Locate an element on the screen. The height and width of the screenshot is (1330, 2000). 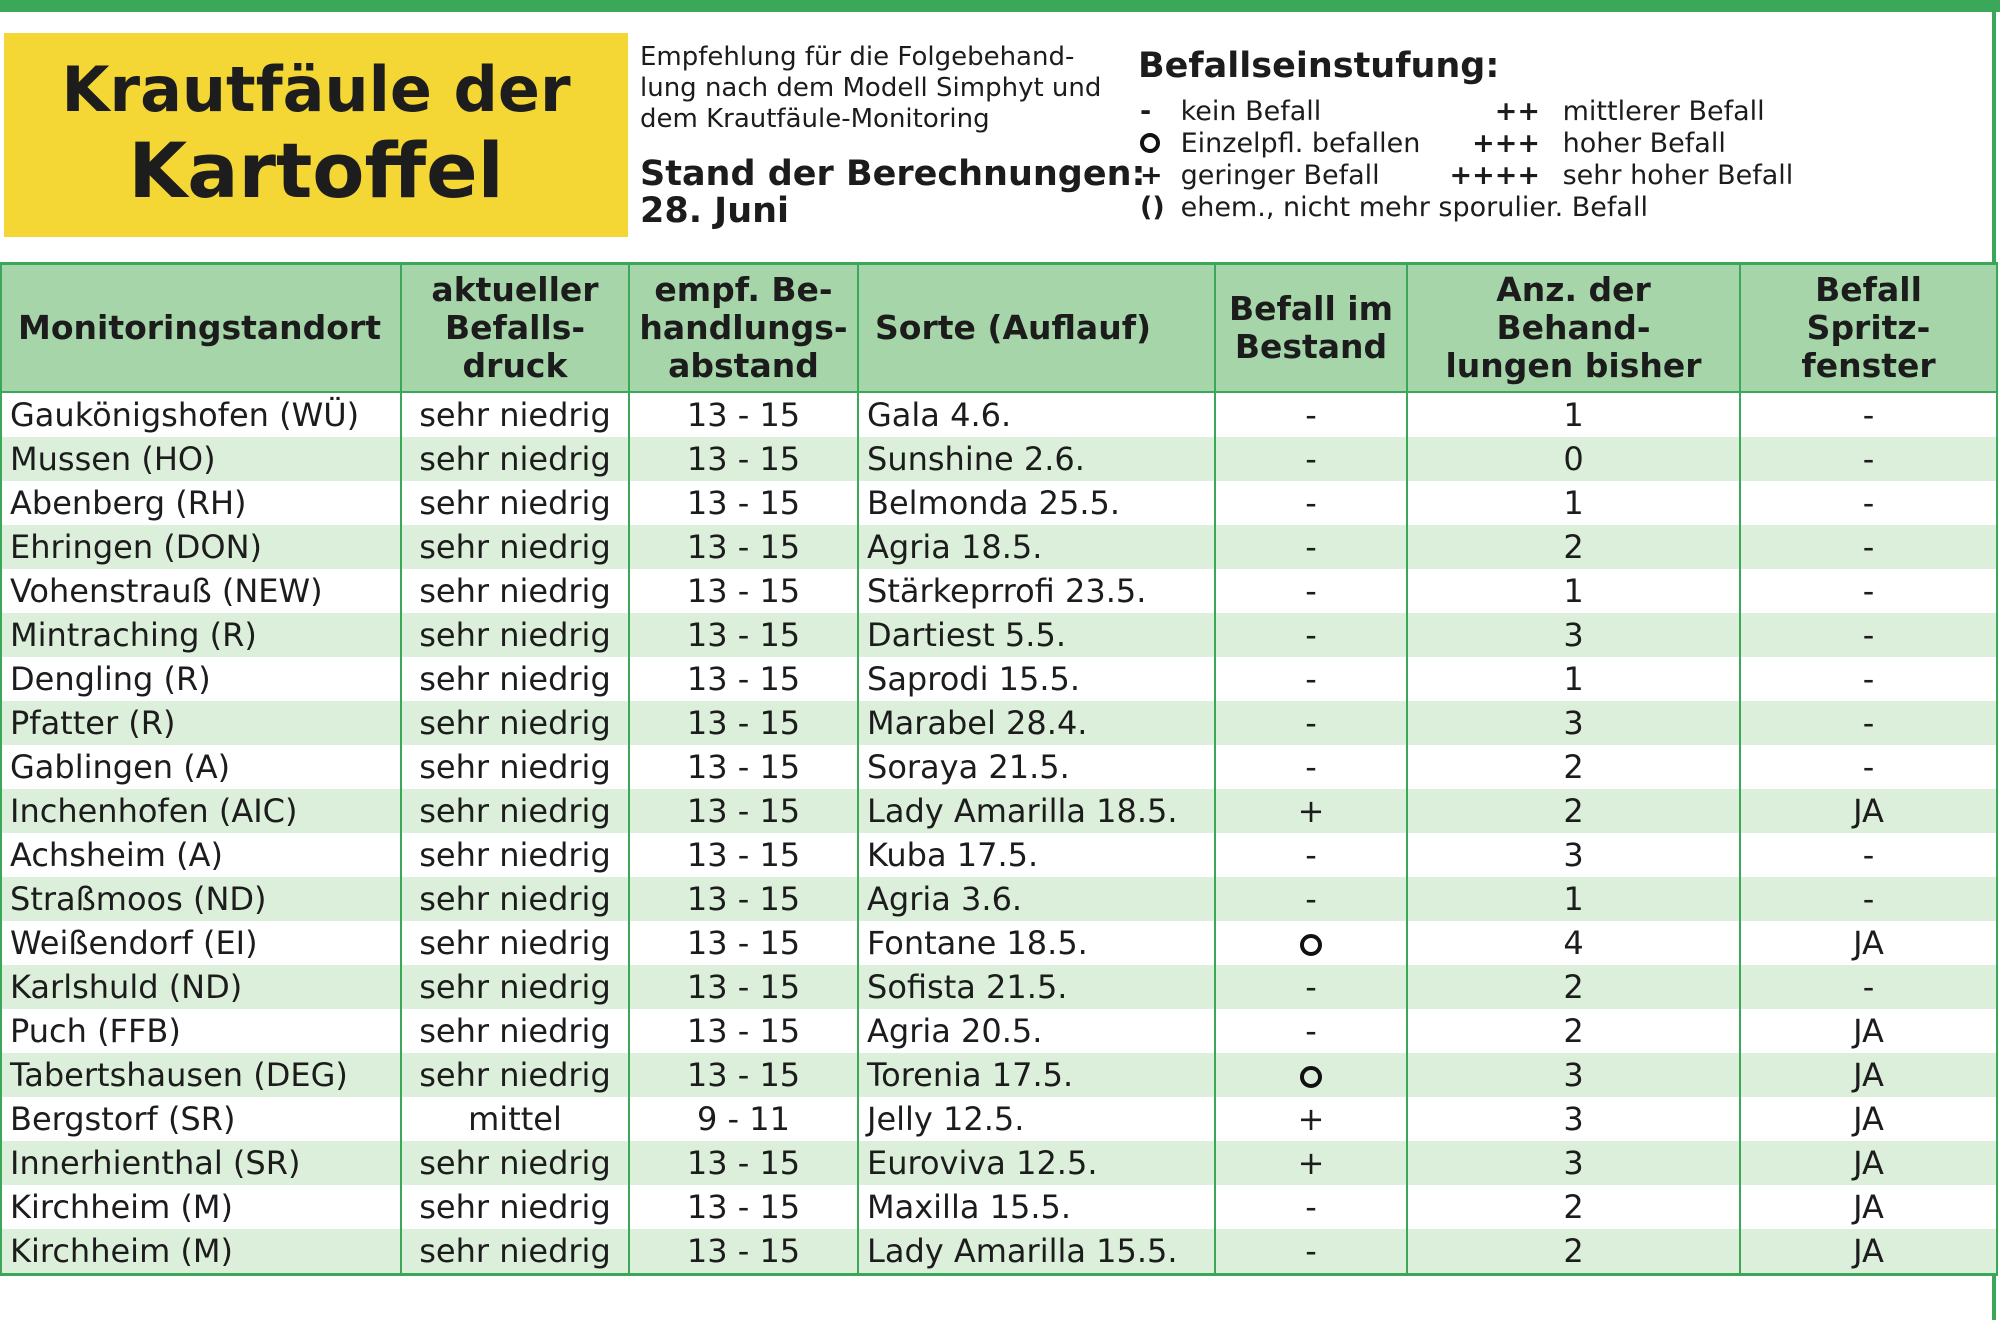
legend-item: +++ hoher Befall is located at coordinates (1583, 143).